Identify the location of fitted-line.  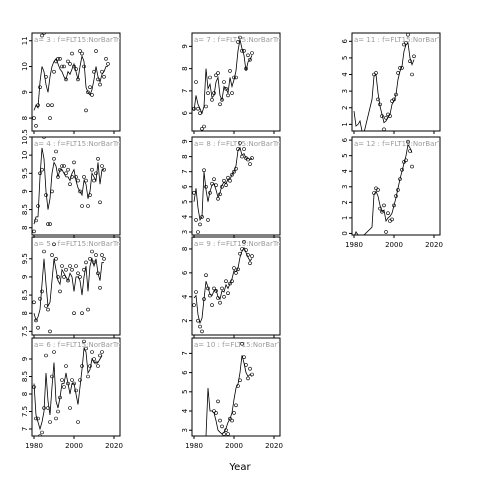
(383, 189).